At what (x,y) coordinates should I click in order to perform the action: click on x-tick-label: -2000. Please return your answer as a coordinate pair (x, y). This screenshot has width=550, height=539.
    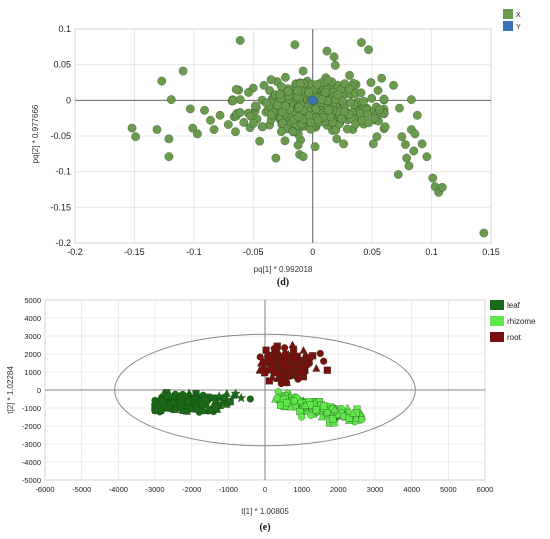
    Looking at the image, I should click on (191, 489).